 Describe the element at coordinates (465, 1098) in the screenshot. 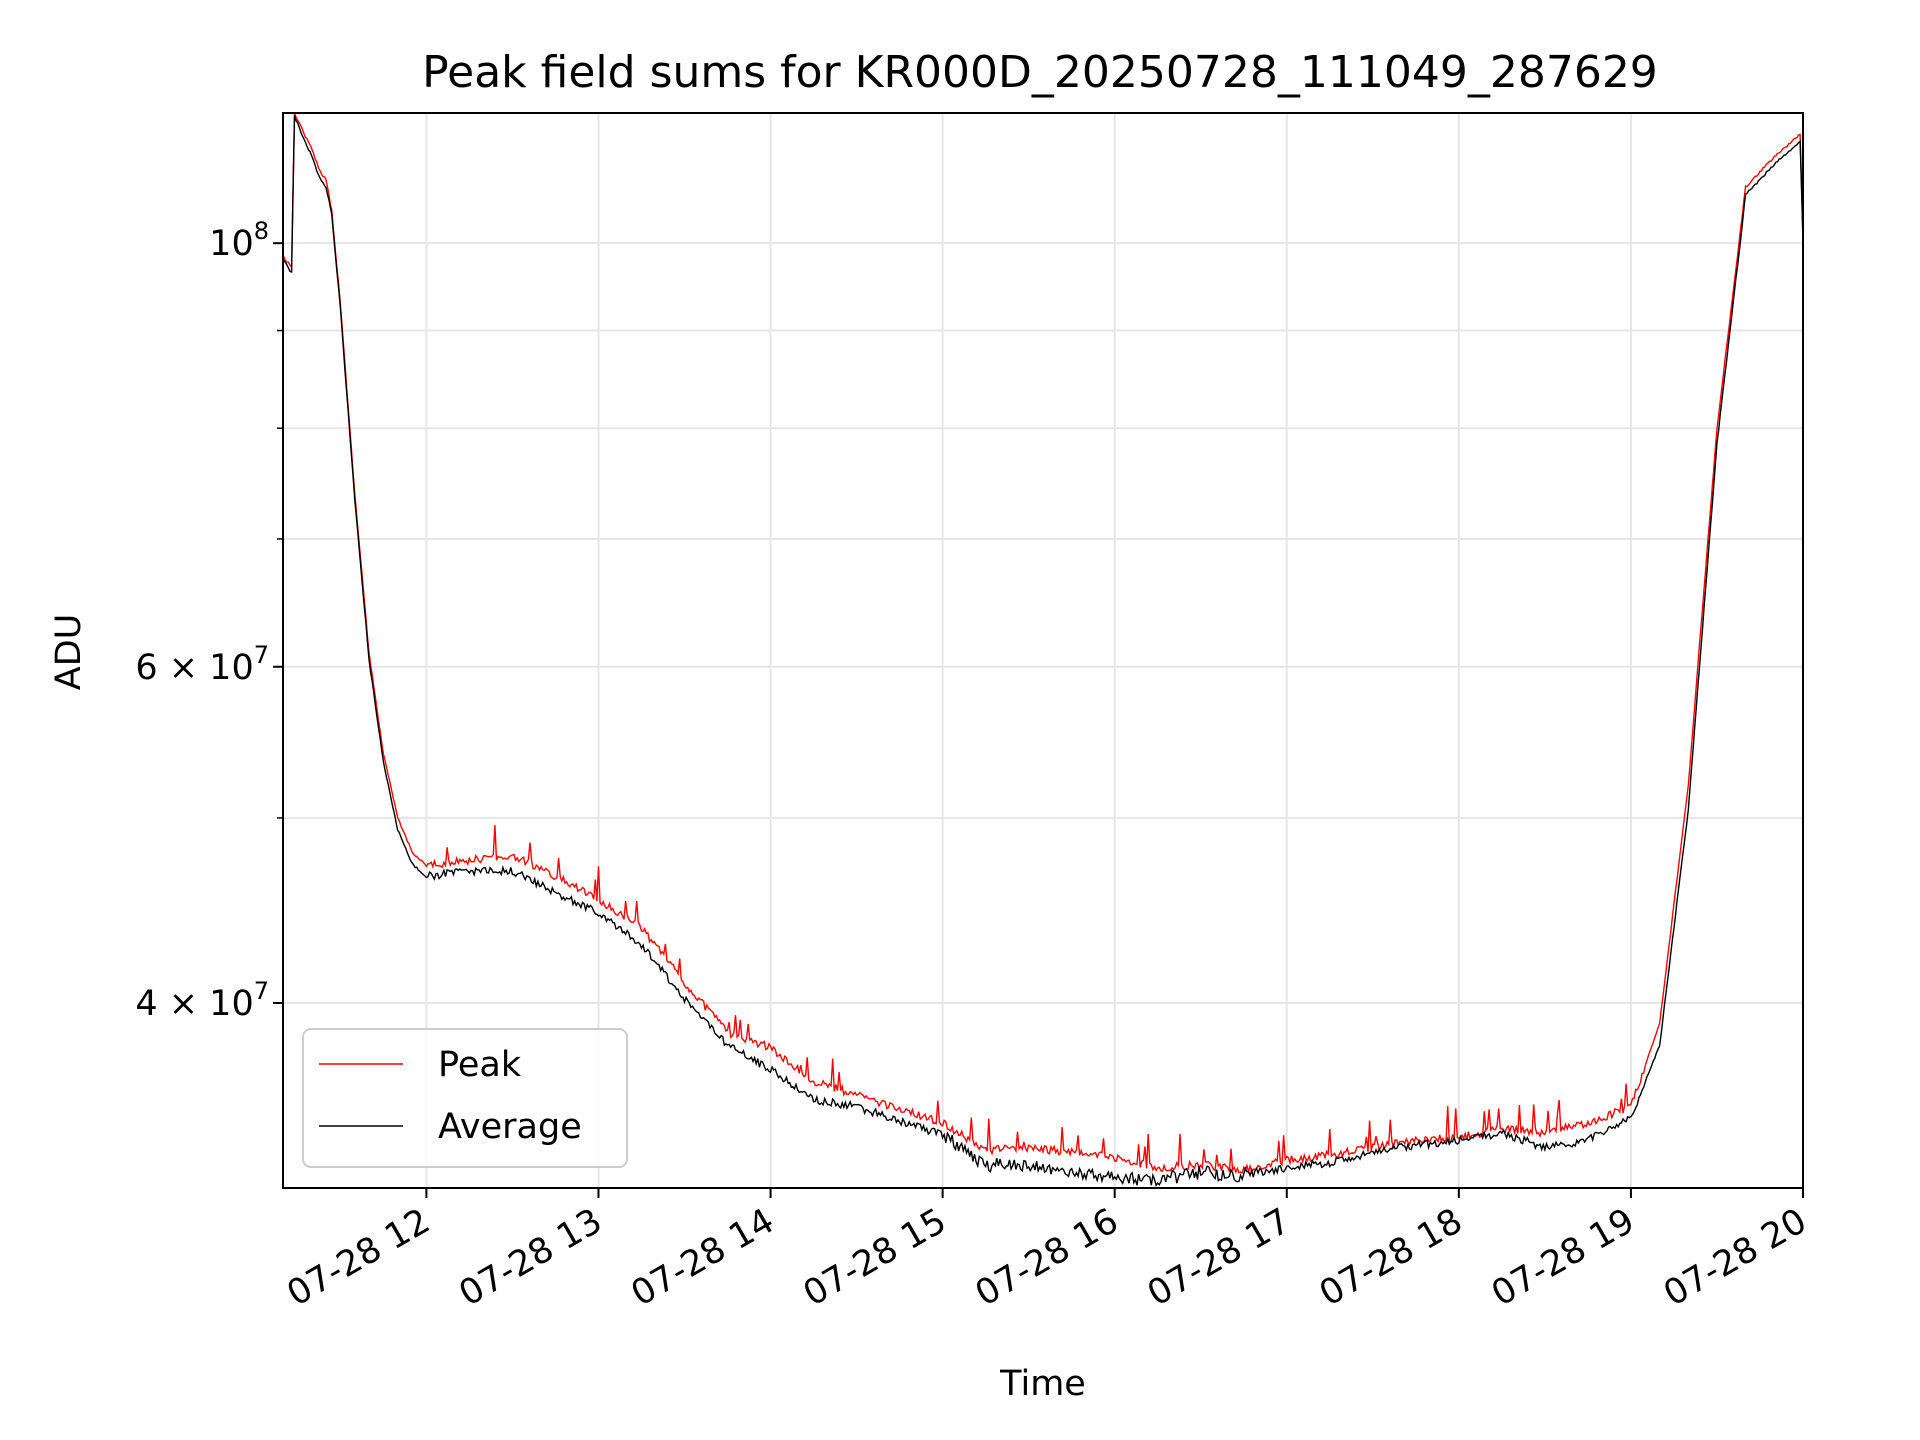

I see `legend: Peak Average` at that location.